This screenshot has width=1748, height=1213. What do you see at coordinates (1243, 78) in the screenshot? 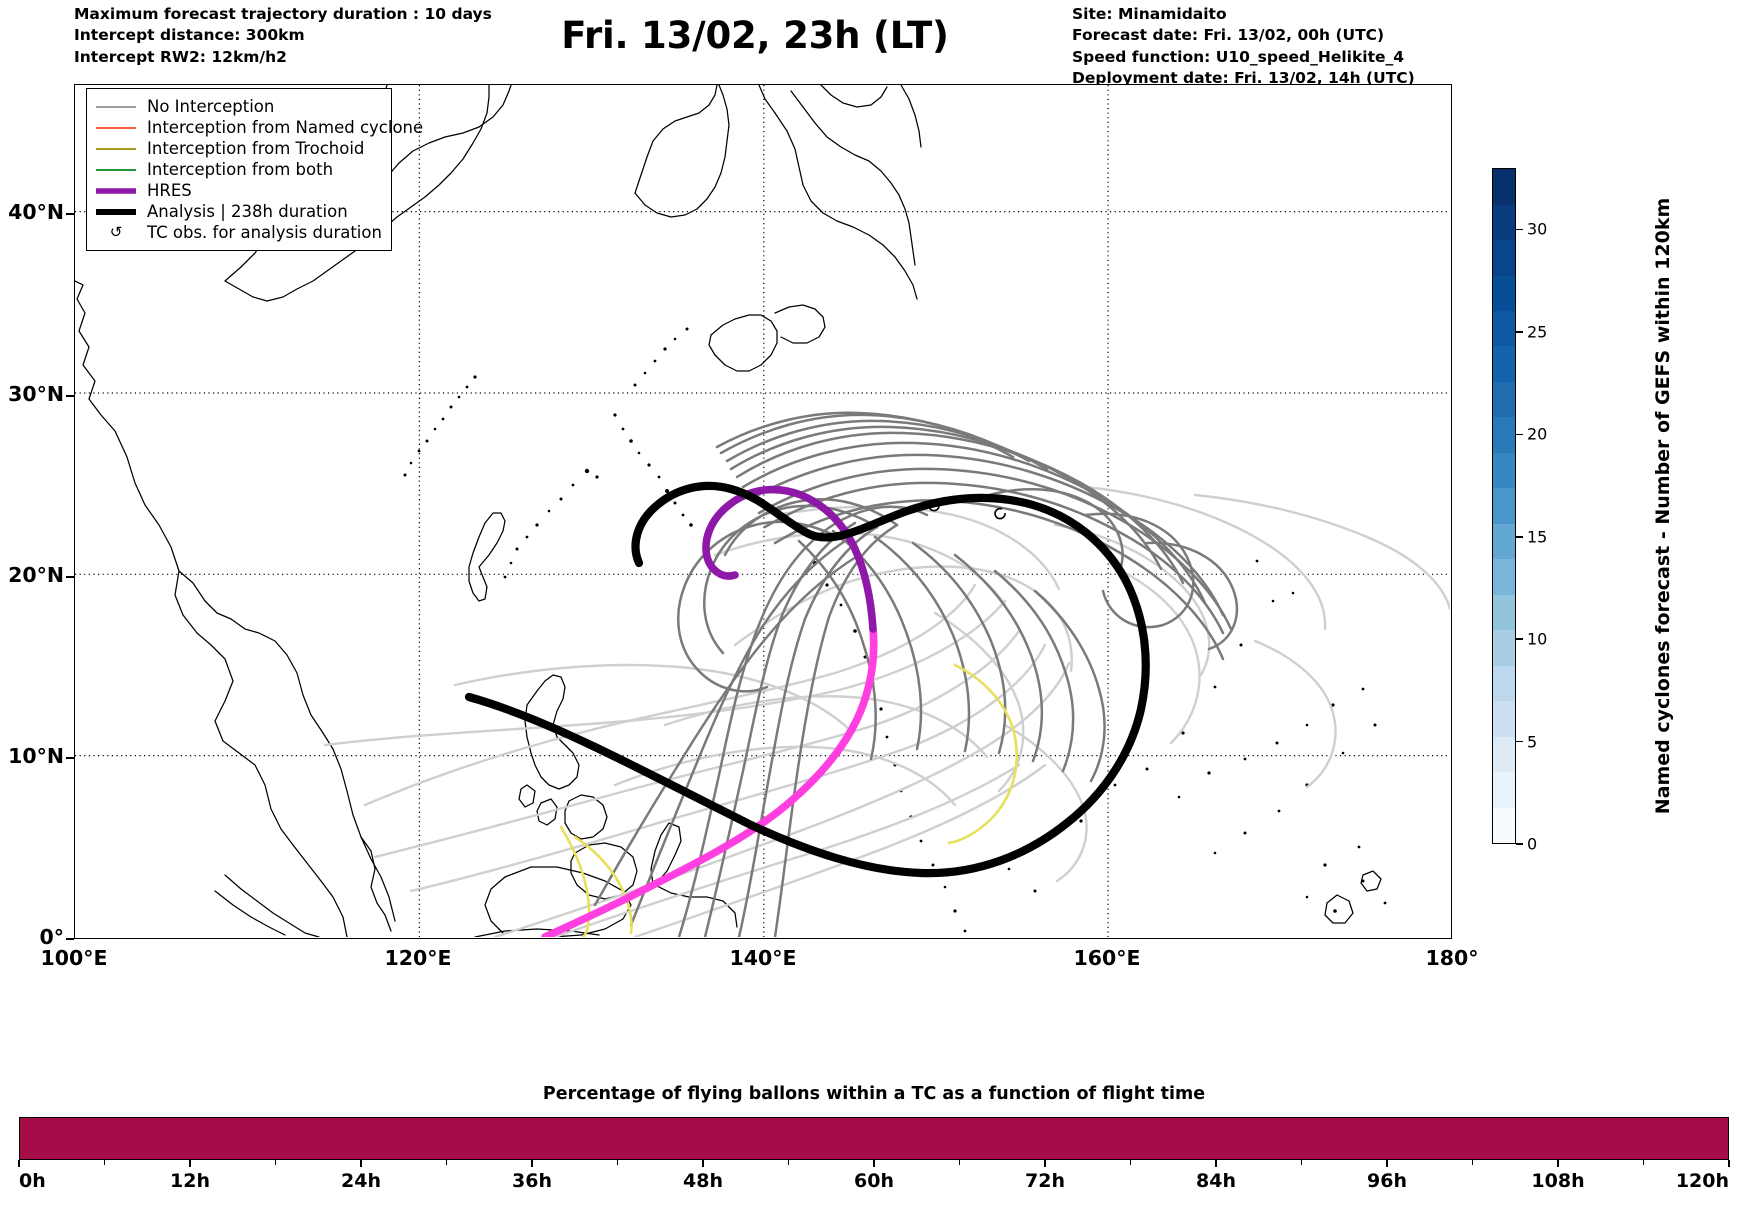
I see `header-deployment-date: Deployment date: Fri. 13/02, 14h (UTC)` at bounding box center [1243, 78].